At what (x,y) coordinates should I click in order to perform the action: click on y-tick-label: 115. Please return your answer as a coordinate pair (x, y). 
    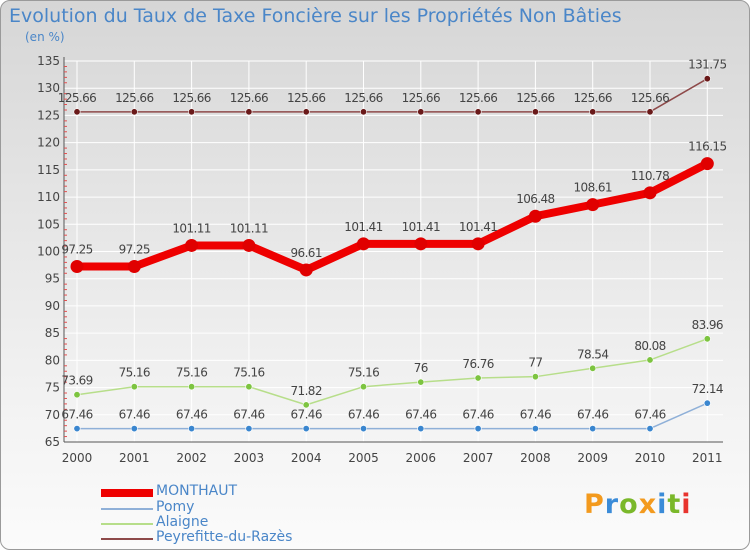
    Looking at the image, I should click on (48, 170).